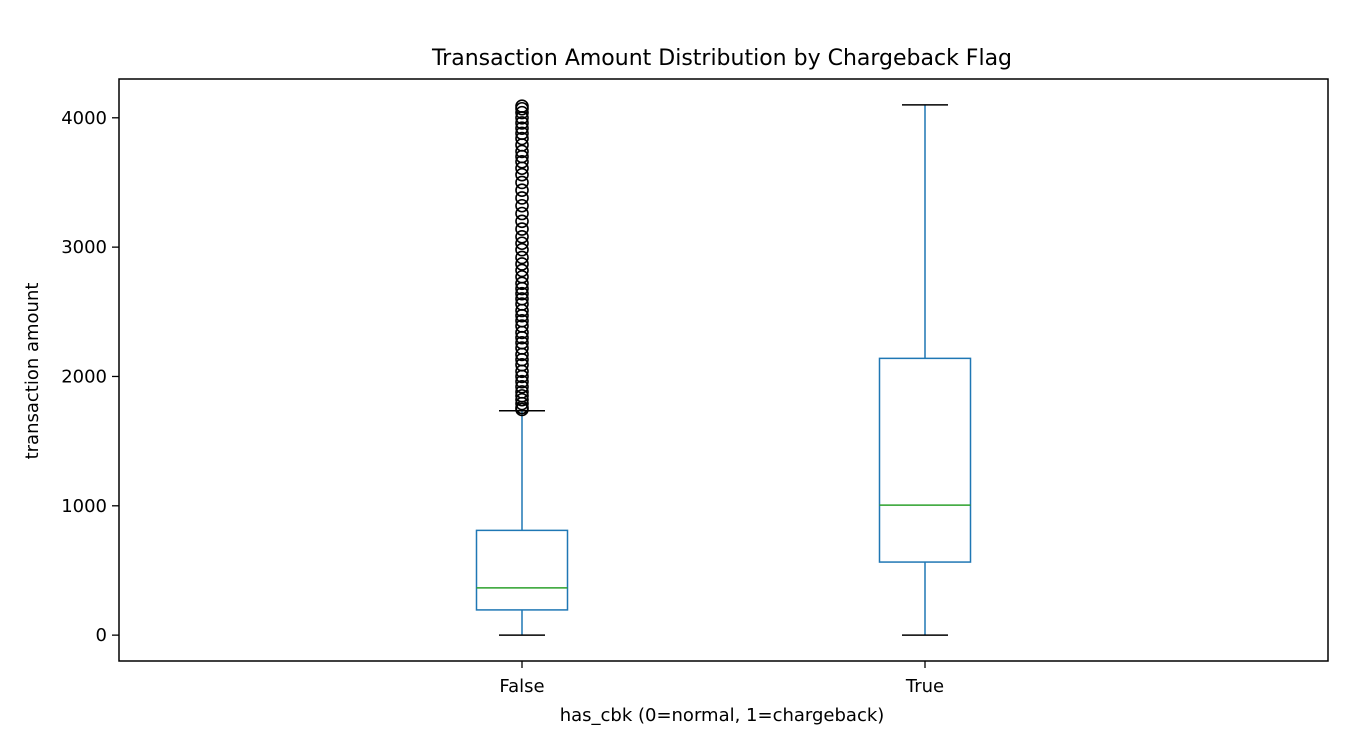 The image size is (1350, 750). What do you see at coordinates (32, 371) in the screenshot?
I see `y-axis-label: transaction amount` at bounding box center [32, 371].